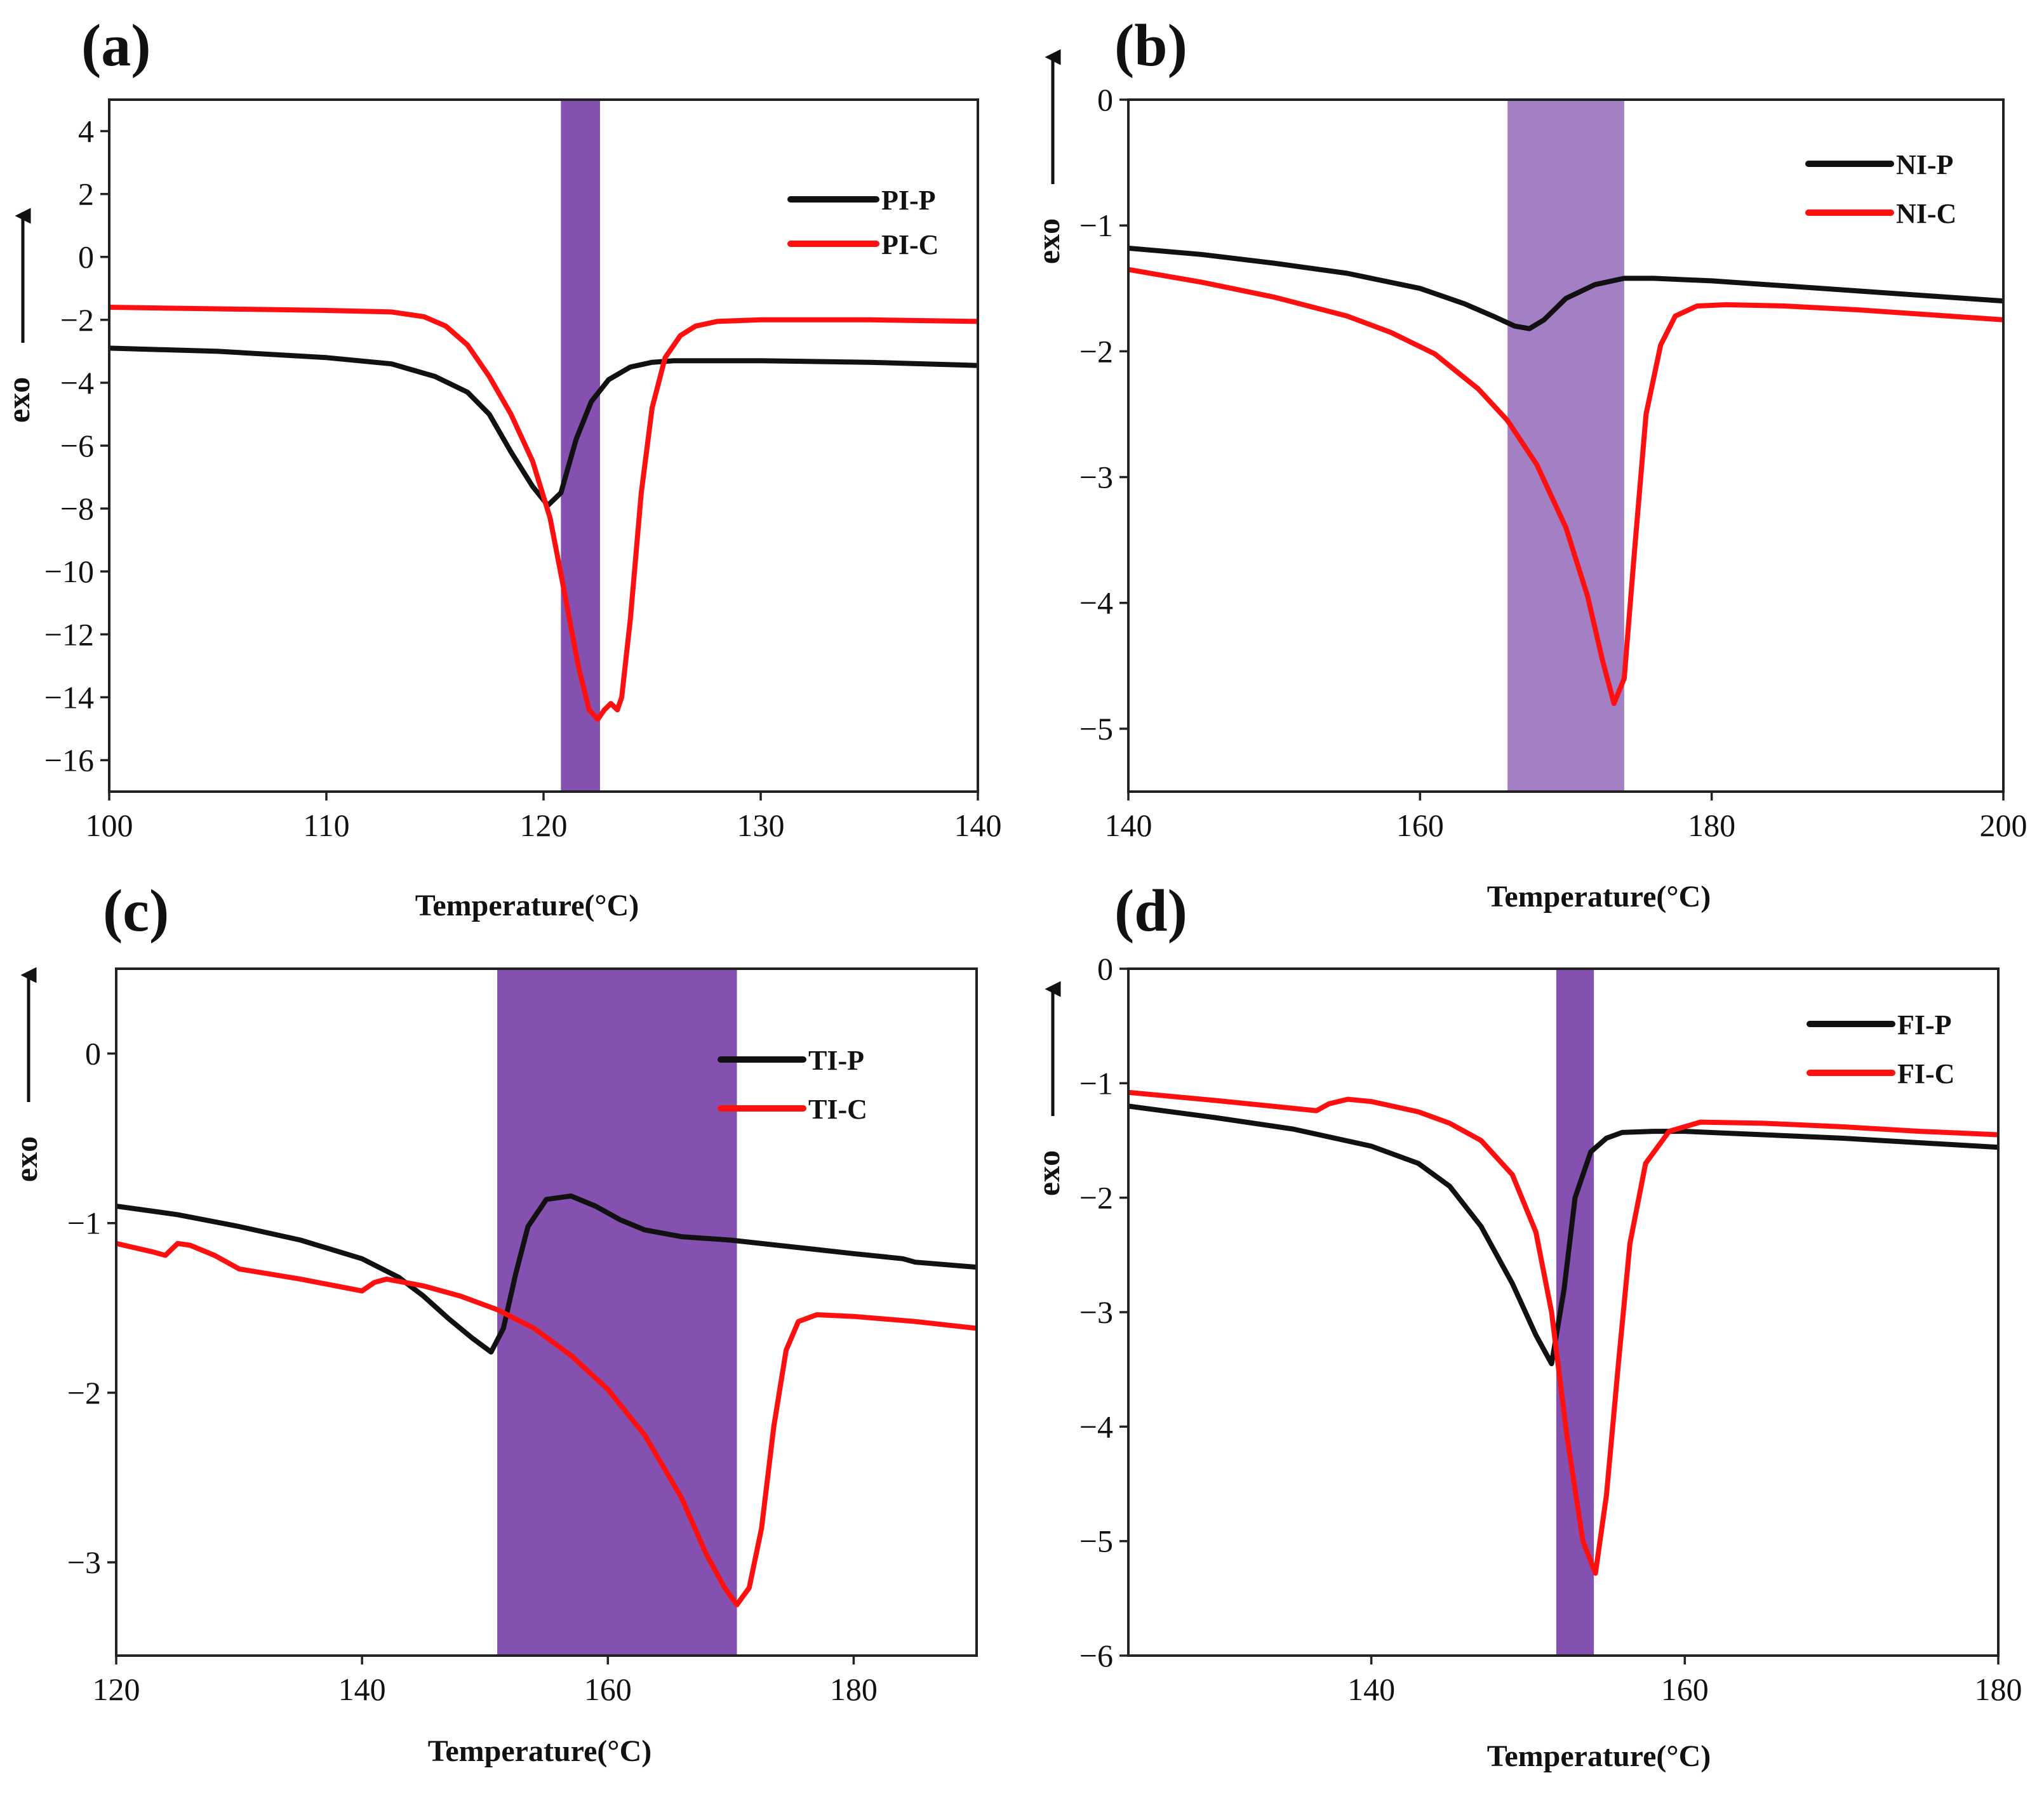 The image size is (2044, 1794). What do you see at coordinates (86, 194) in the screenshot?
I see `y-tick-label: 2` at bounding box center [86, 194].